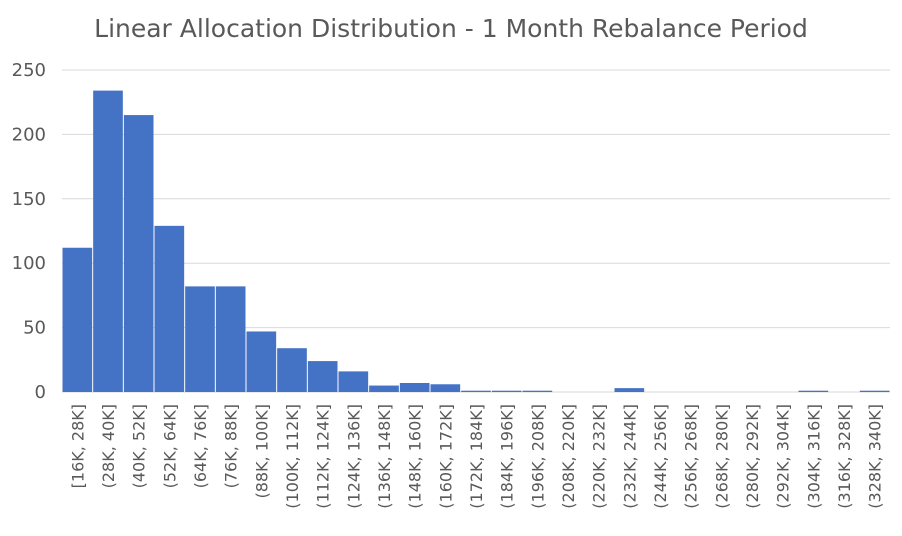  What do you see at coordinates (629, 456) in the screenshot?
I see `x-tick-label: (232K, 244K]` at bounding box center [629, 456].